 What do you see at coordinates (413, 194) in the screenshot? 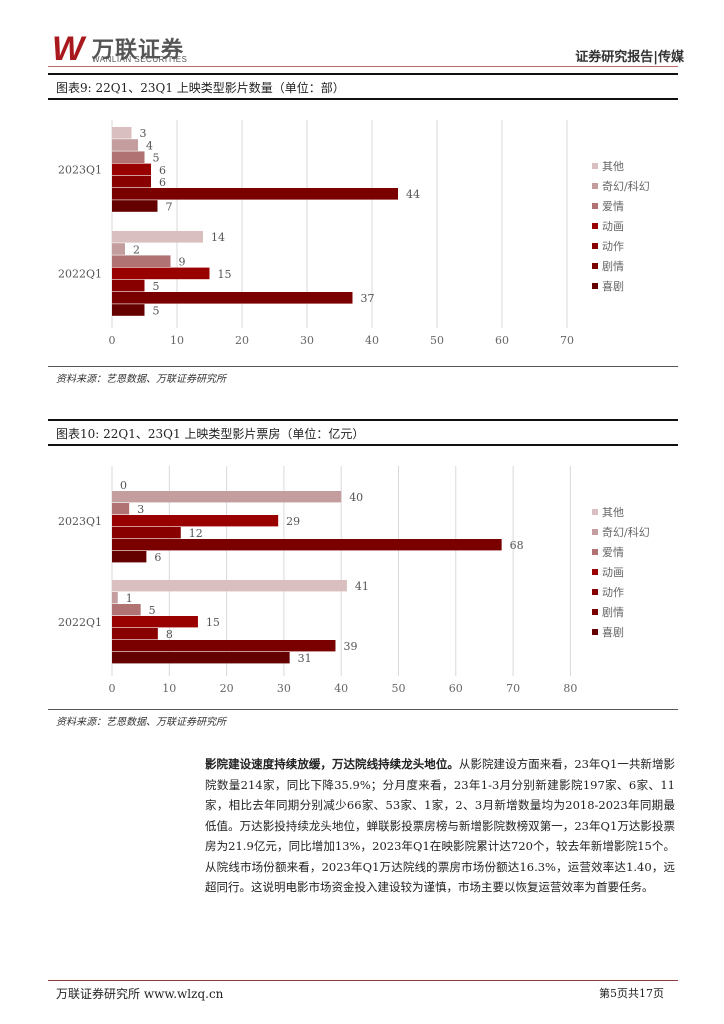
I see `data-label: 44` at bounding box center [413, 194].